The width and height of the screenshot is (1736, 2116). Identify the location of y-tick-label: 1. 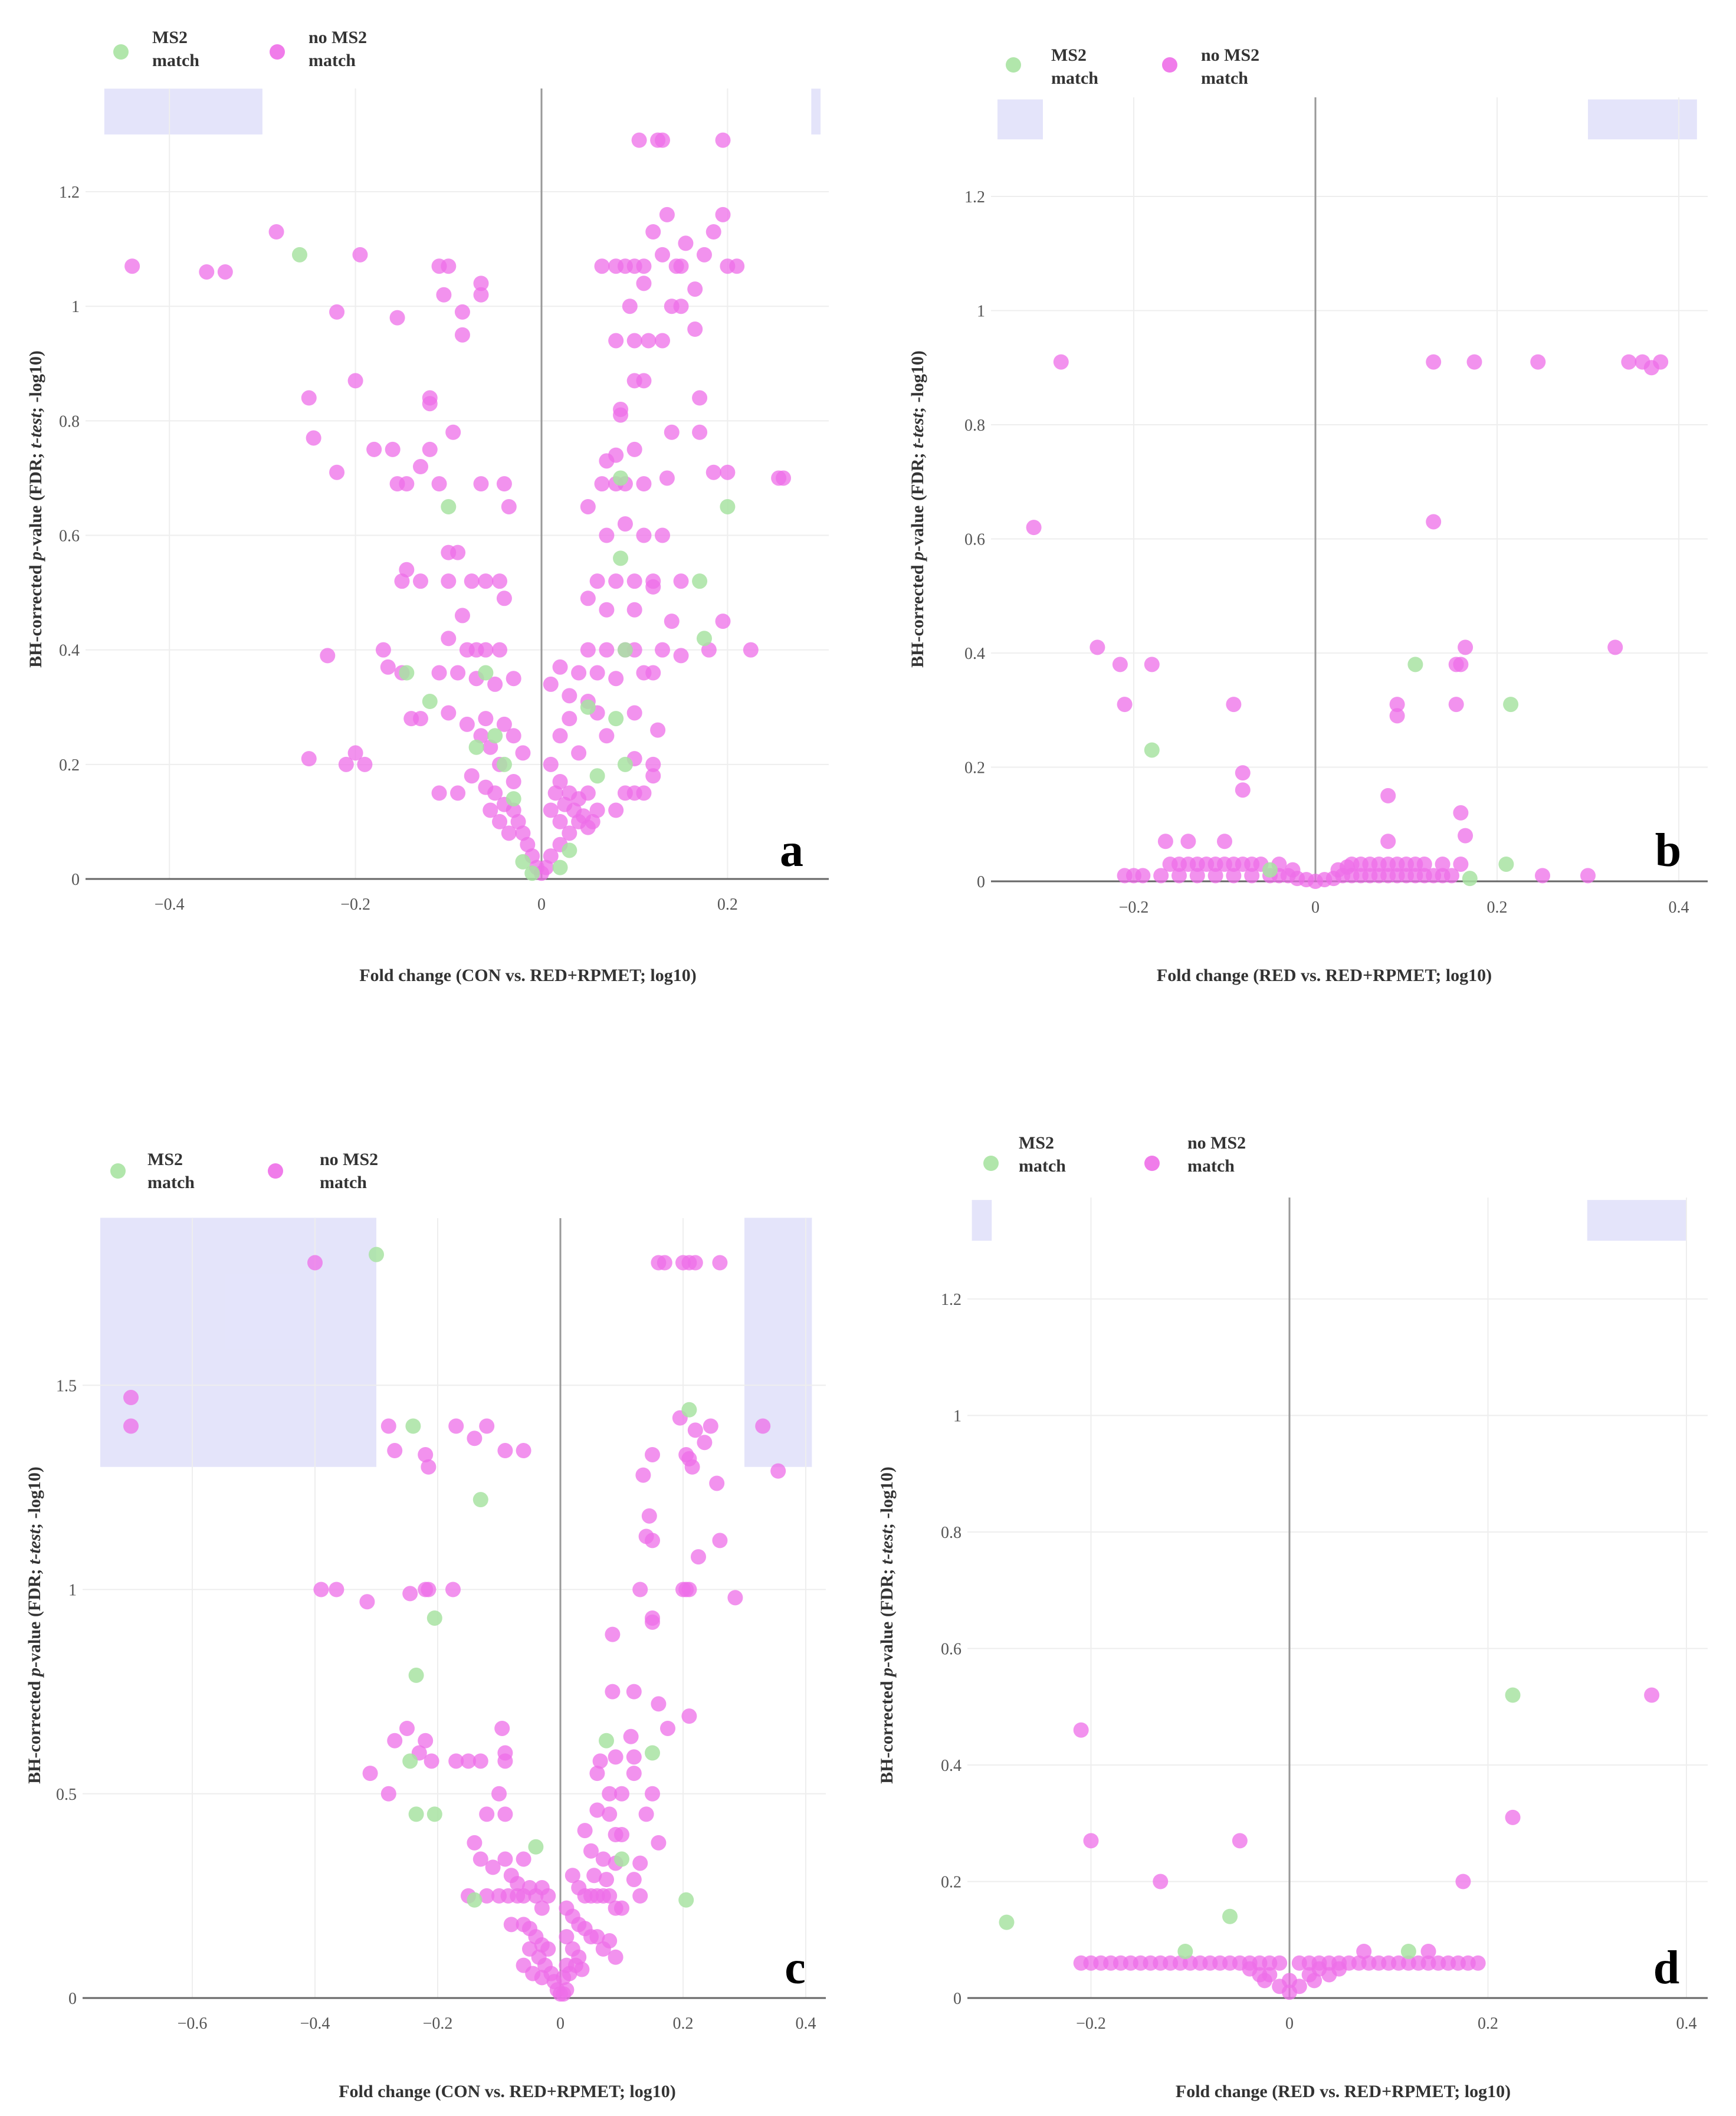
(72, 1591).